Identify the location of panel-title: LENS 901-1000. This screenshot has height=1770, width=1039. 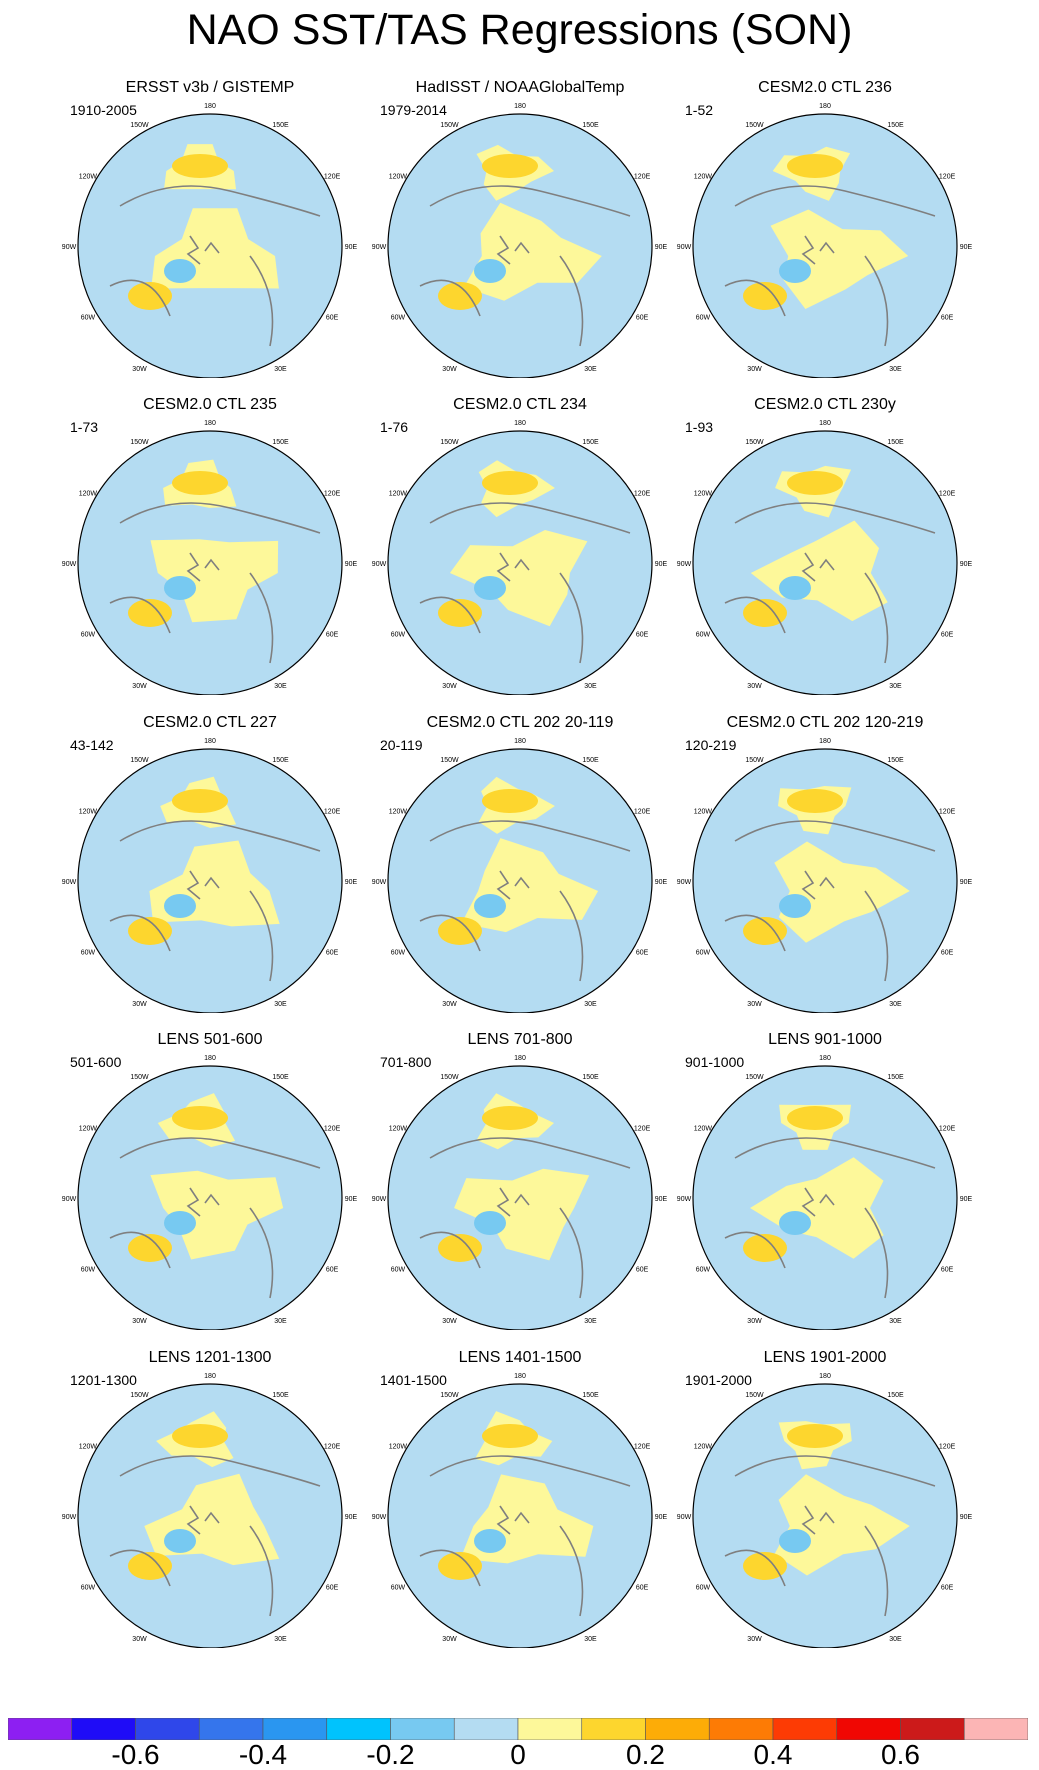
(825, 1039).